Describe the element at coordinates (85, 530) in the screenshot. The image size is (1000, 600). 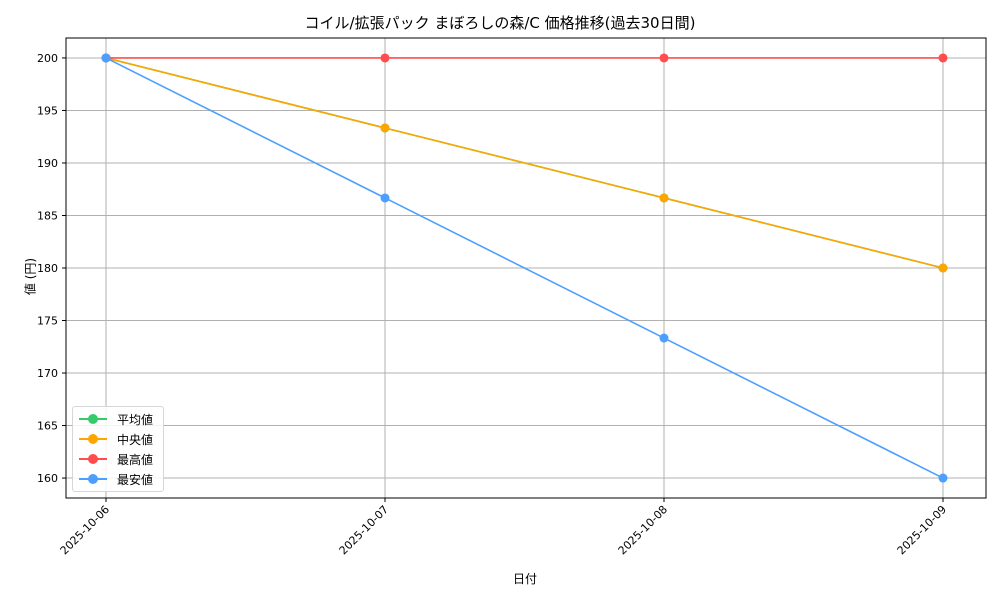
I see `x-tick-label: 2025-10-06` at that location.